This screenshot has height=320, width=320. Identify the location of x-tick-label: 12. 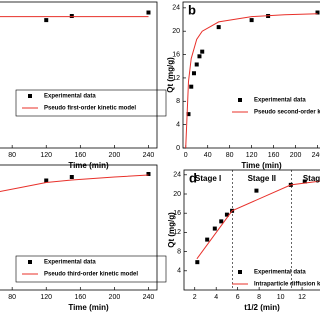
(302, 297).